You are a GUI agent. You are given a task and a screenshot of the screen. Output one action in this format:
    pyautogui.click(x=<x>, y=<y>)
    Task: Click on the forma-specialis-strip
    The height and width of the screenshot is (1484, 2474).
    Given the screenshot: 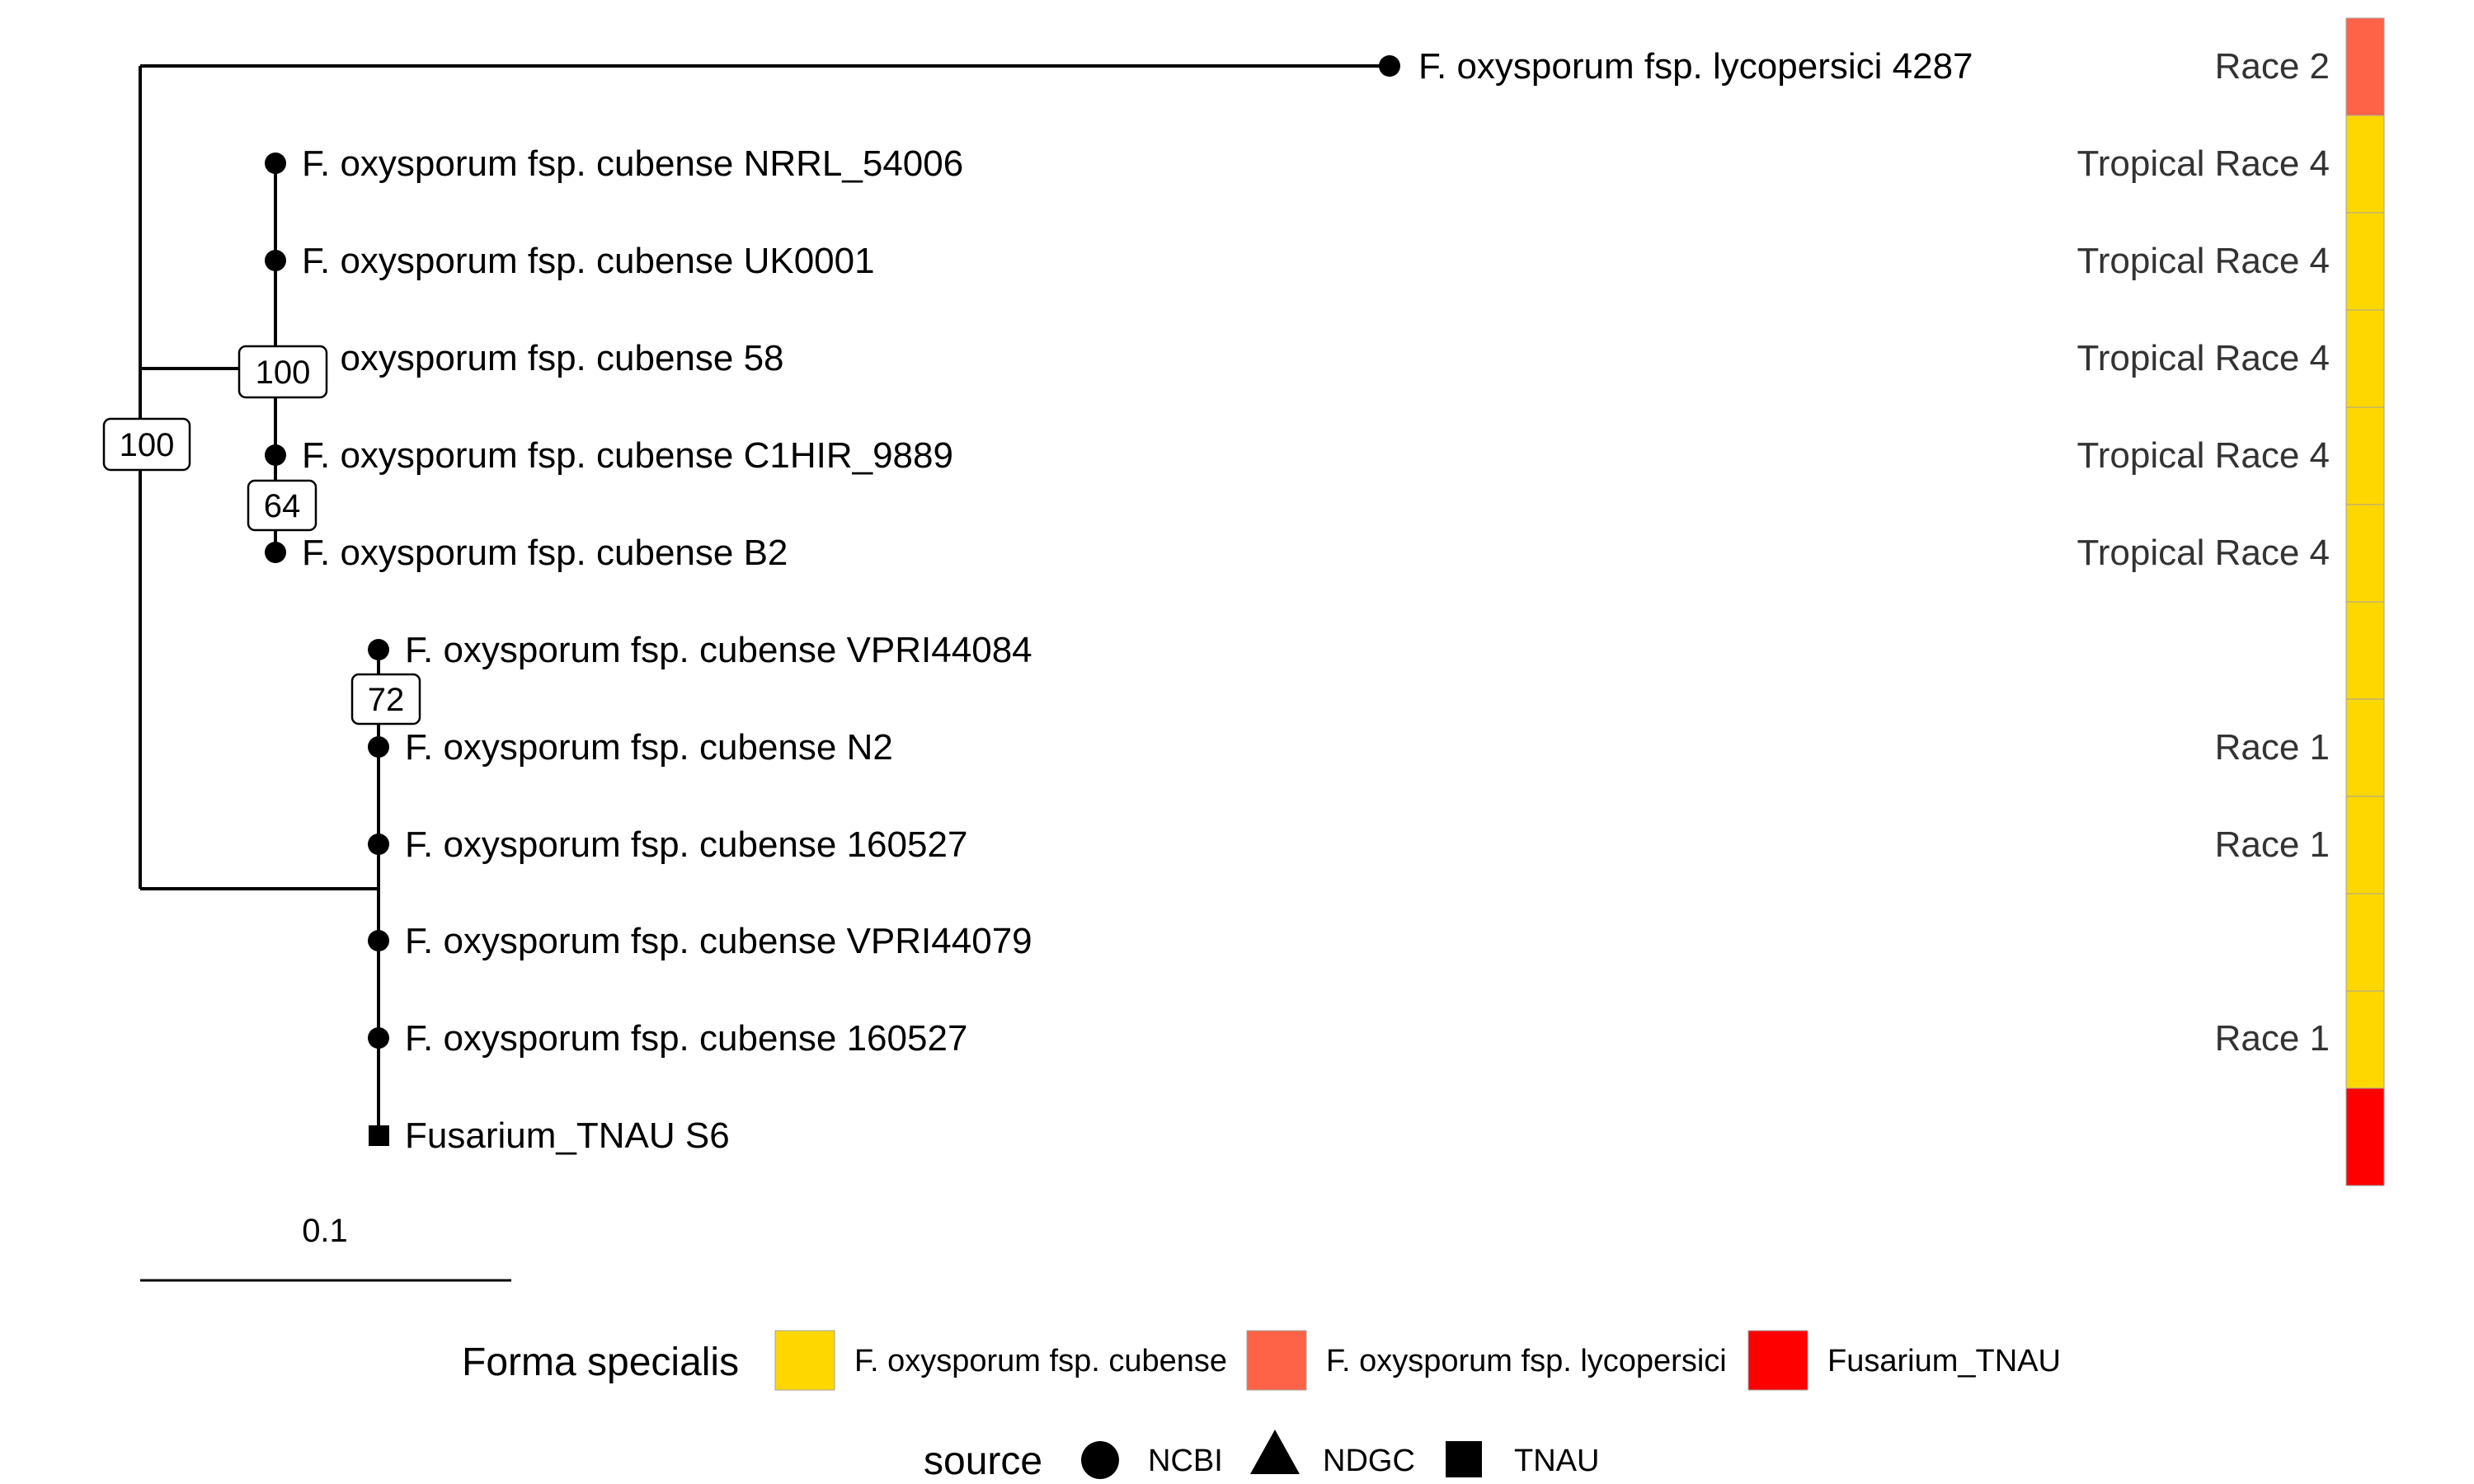 What is the action you would take?
    pyautogui.click(x=2365, y=601)
    